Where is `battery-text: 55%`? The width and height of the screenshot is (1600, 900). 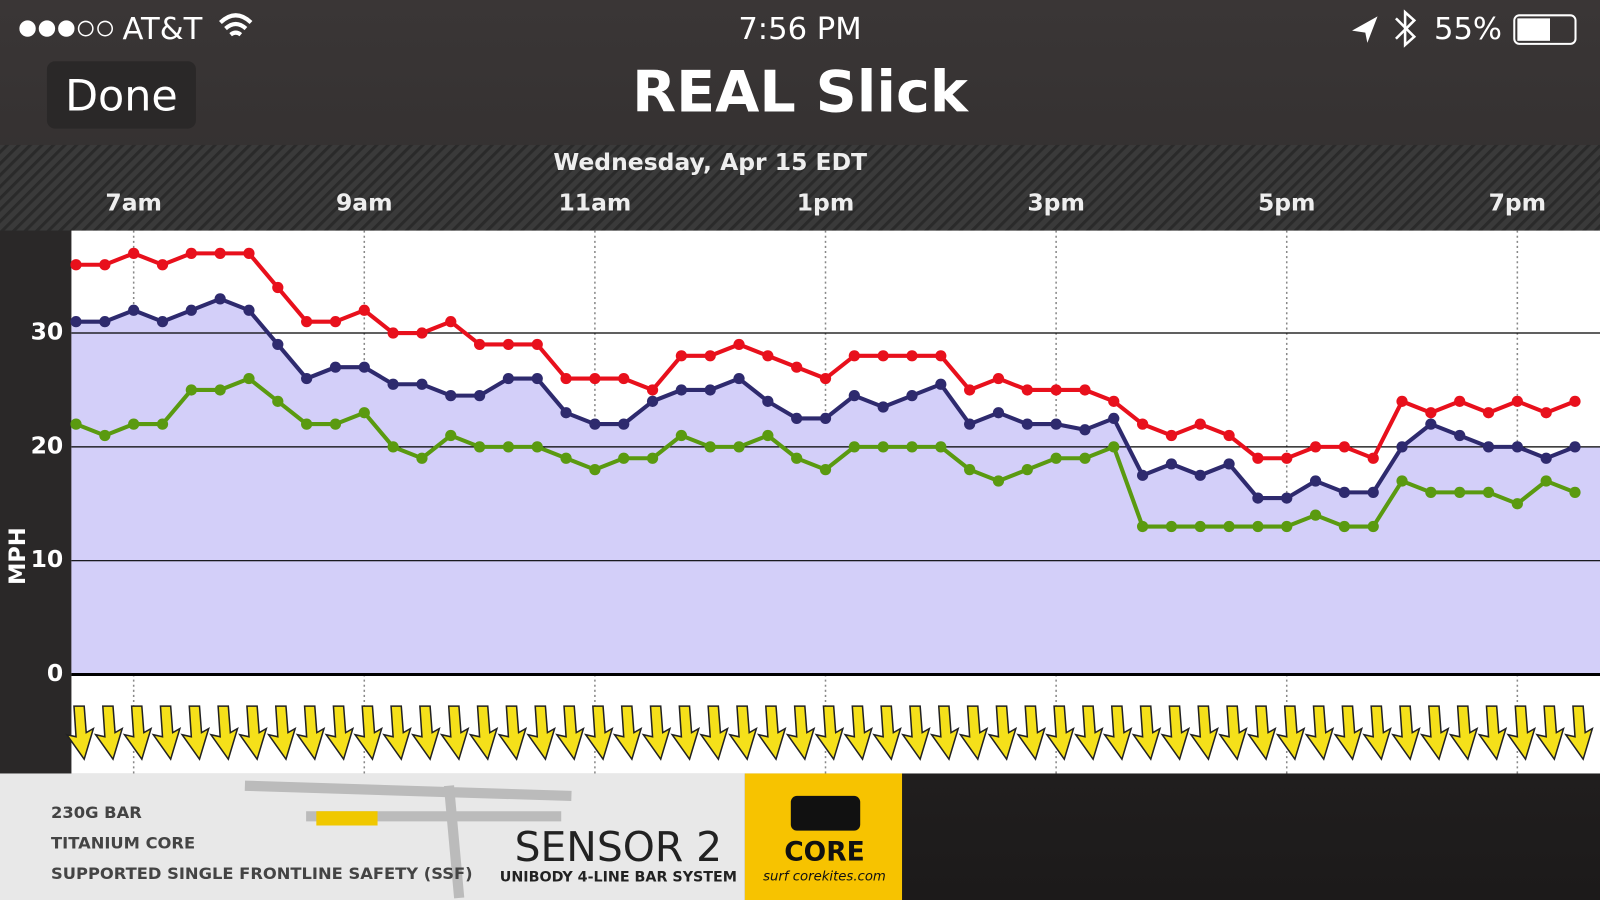 battery-text: 55% is located at coordinates (1468, 29).